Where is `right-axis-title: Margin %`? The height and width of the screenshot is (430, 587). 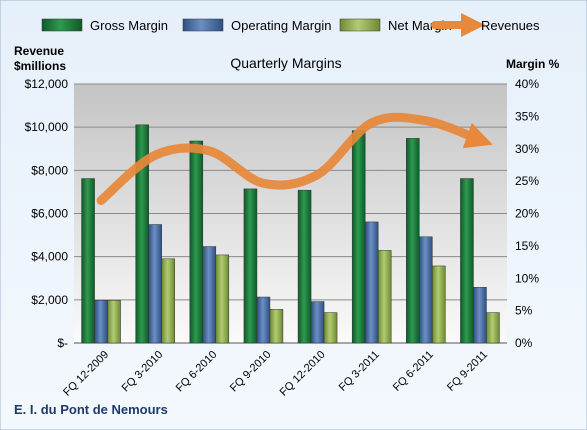 right-axis-title: Margin % is located at coordinates (533, 64).